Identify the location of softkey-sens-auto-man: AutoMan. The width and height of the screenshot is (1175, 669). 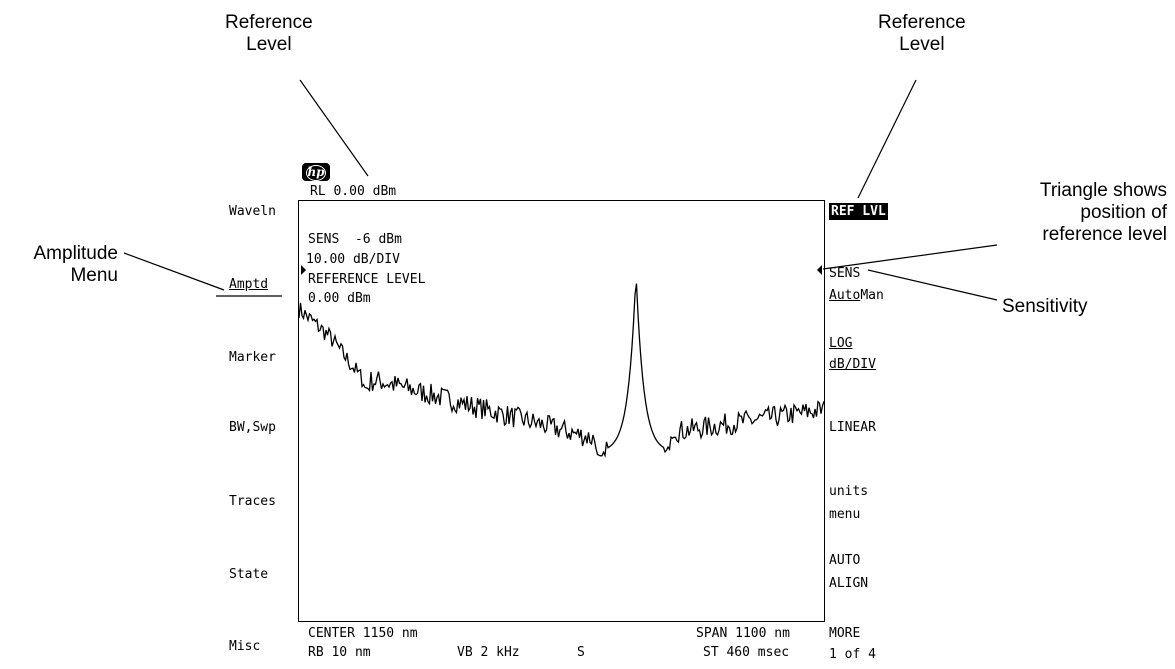
(856, 296).